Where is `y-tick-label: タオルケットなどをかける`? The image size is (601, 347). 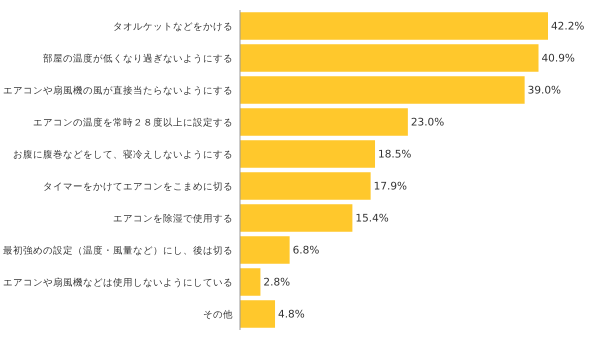
y-tick-label: タオルケットなどをかける is located at coordinates (173, 26).